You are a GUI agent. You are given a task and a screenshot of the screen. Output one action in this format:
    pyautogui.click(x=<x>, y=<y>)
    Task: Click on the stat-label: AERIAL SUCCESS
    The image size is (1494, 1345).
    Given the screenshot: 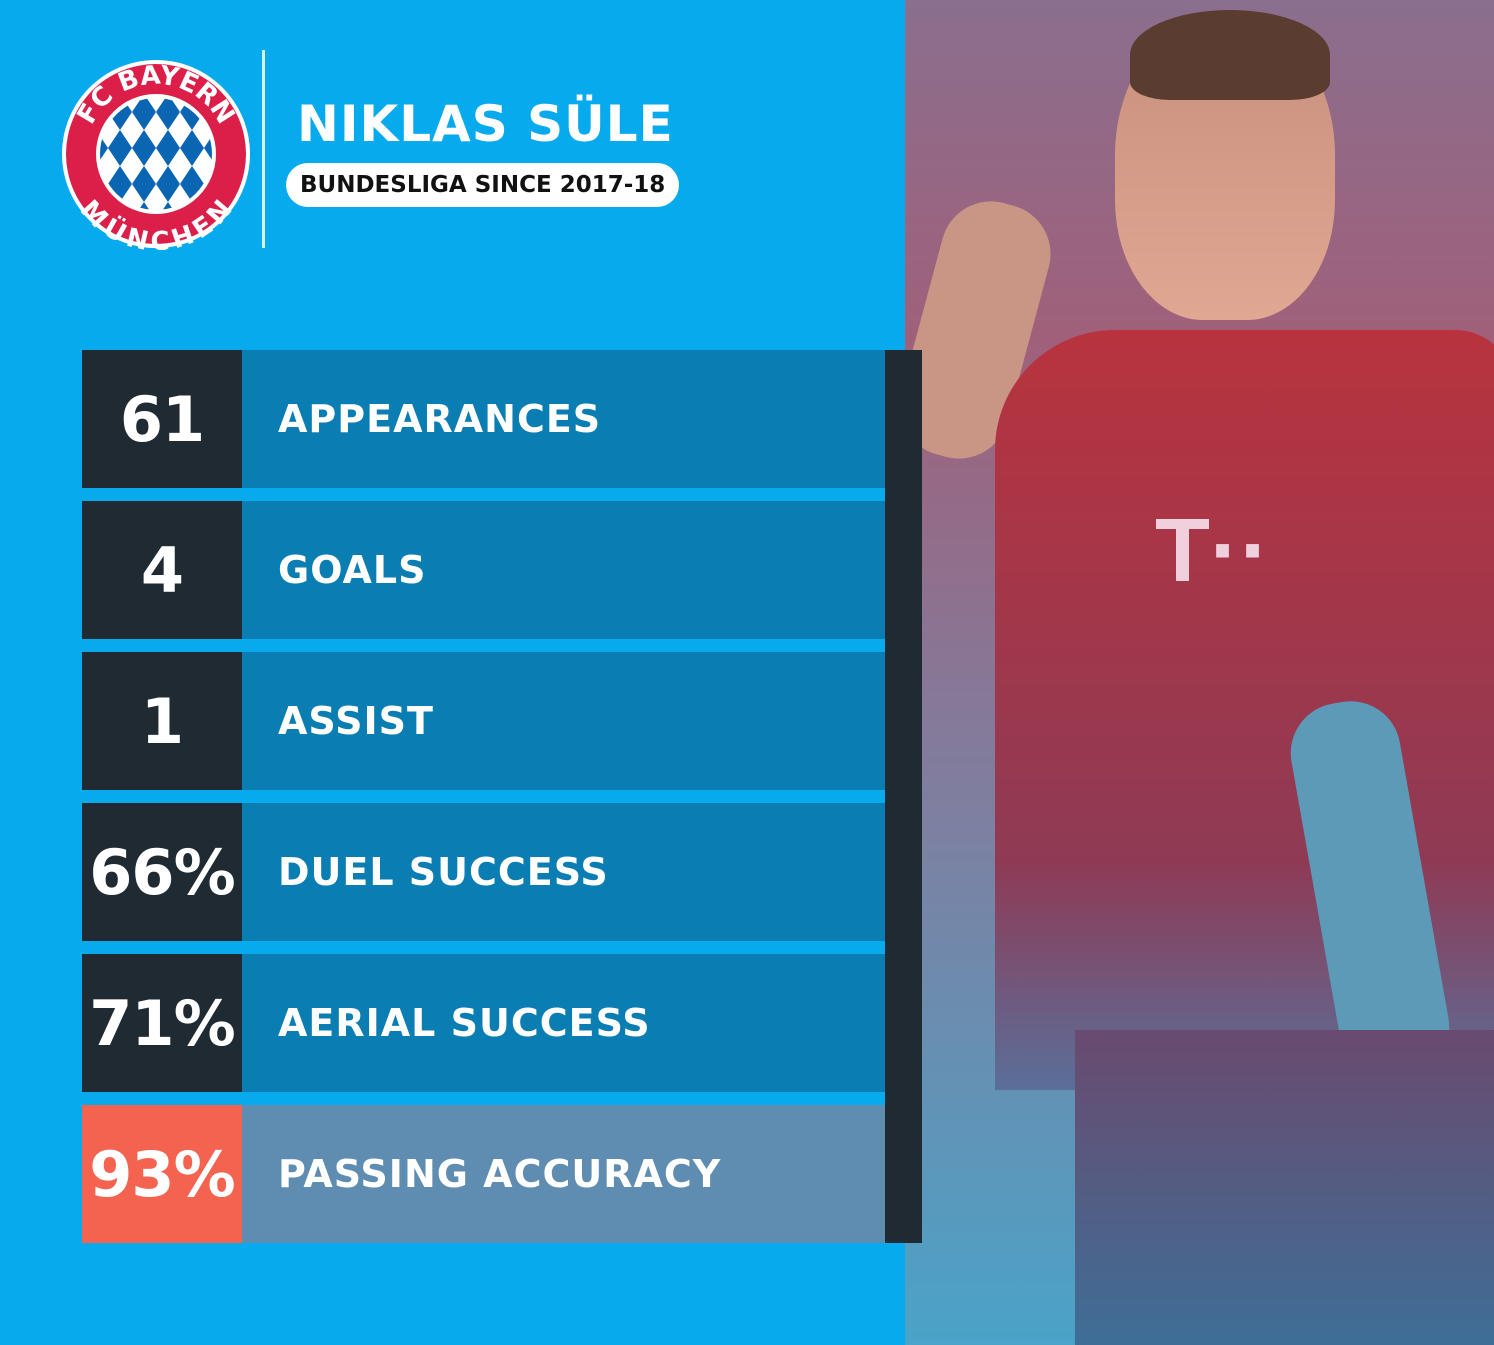 What is the action you would take?
    pyautogui.click(x=563, y=1023)
    